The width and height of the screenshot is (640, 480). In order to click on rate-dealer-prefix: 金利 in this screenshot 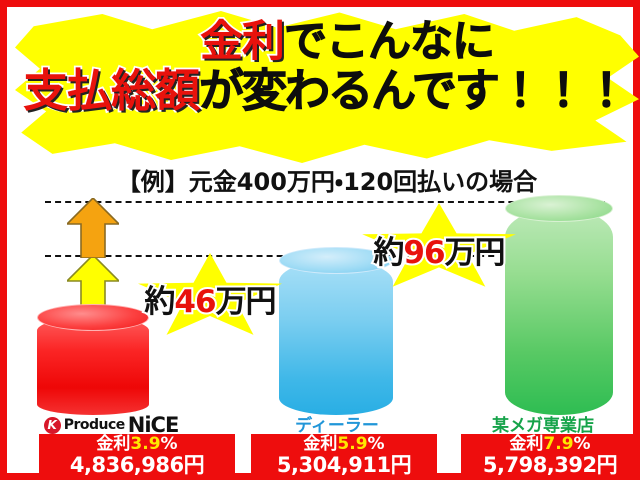, I will do `click(320, 444)`.